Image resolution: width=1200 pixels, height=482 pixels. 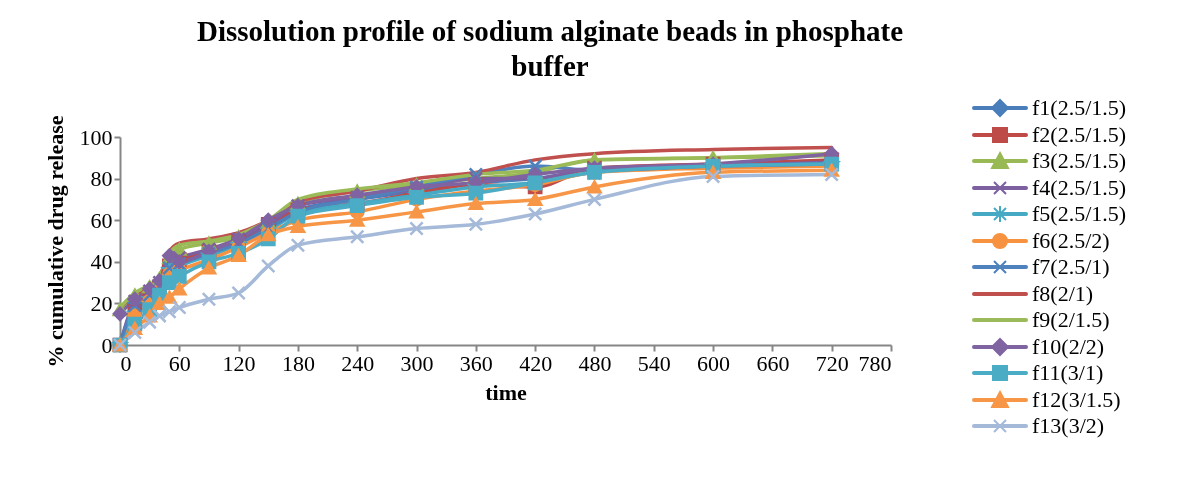 What do you see at coordinates (1071, 240) in the screenshot?
I see `legend-label: f6(2.5/2)` at bounding box center [1071, 240].